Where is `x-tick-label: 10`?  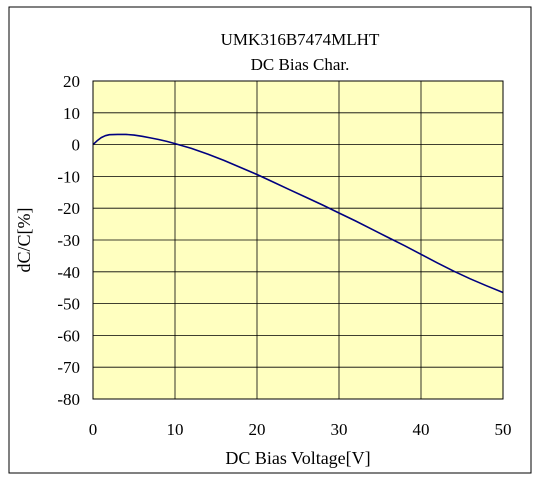 x-tick-label: 10 is located at coordinates (175, 429).